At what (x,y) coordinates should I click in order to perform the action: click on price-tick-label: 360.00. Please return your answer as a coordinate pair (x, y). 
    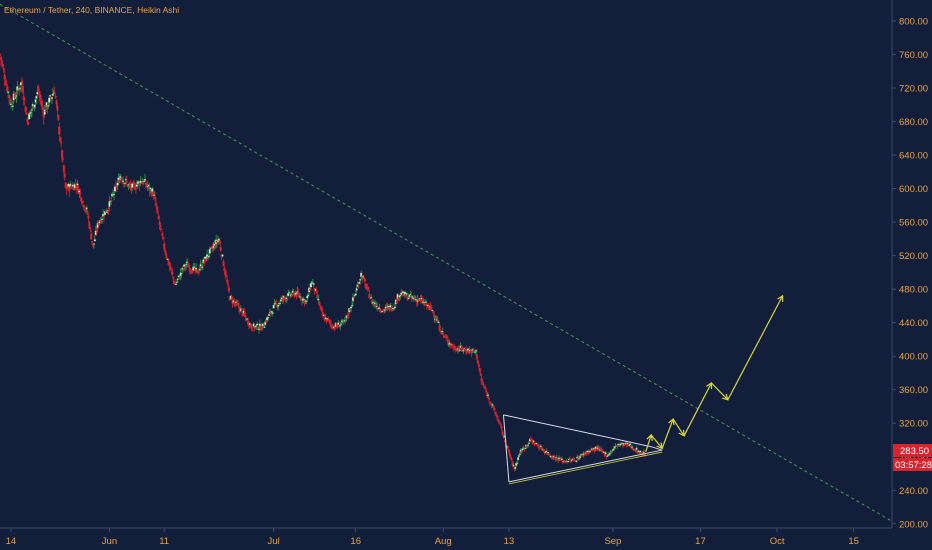
    Looking at the image, I should click on (913, 390).